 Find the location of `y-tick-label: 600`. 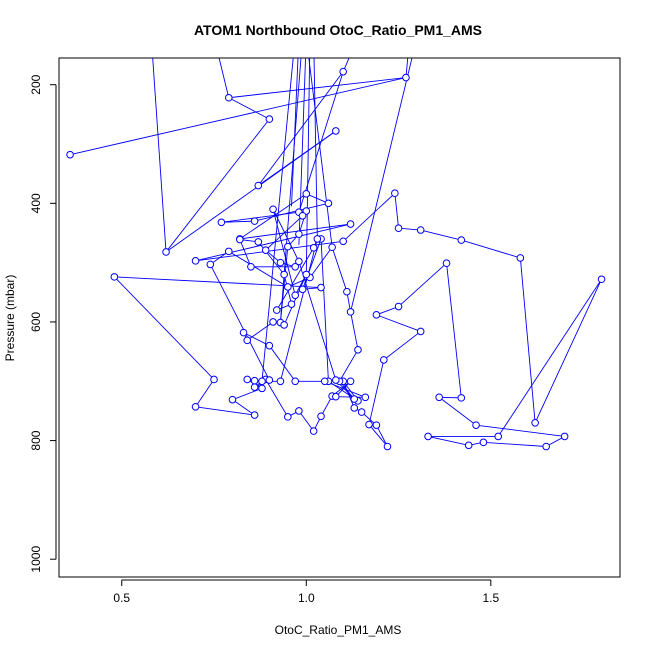

y-tick-label: 600 is located at coordinates (36, 322).